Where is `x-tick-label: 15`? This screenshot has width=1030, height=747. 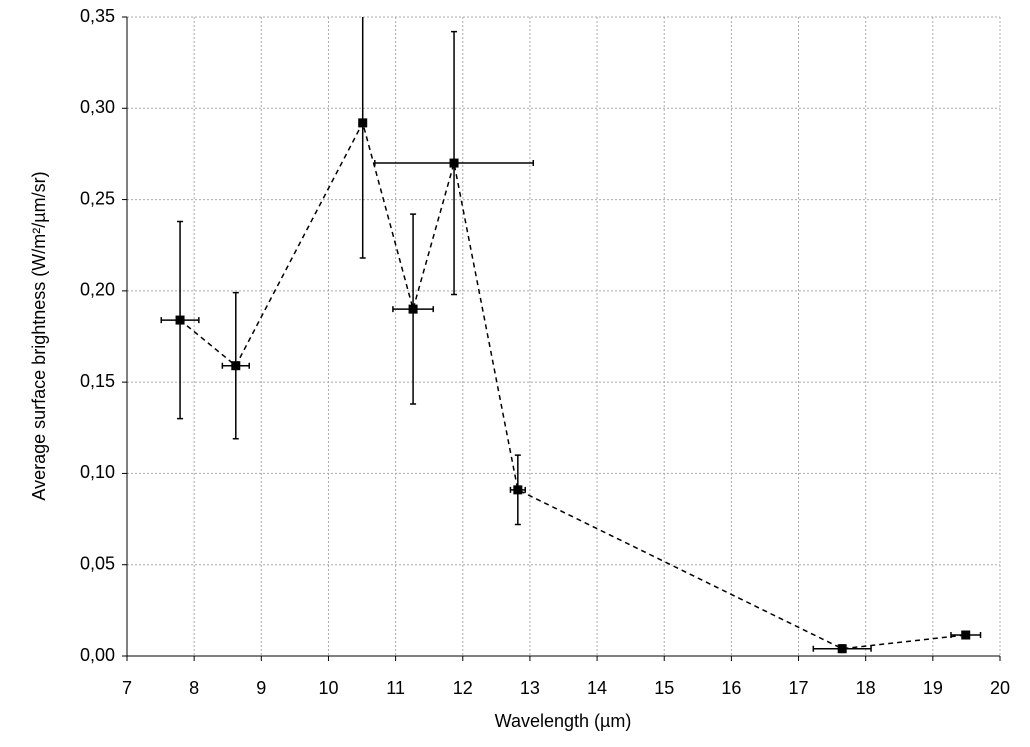
x-tick-label: 15 is located at coordinates (664, 688).